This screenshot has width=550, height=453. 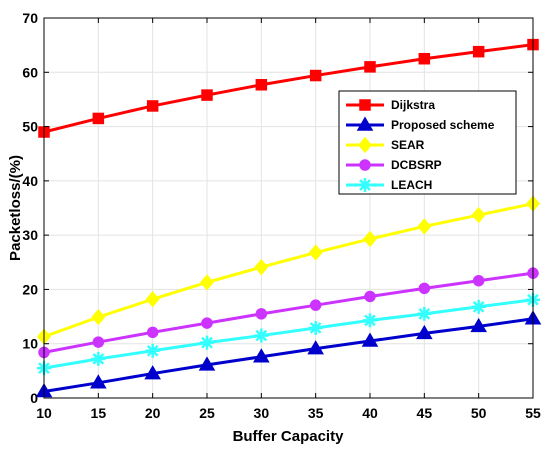 What do you see at coordinates (30, 127) in the screenshot?
I see `y-tick-label: 50` at bounding box center [30, 127].